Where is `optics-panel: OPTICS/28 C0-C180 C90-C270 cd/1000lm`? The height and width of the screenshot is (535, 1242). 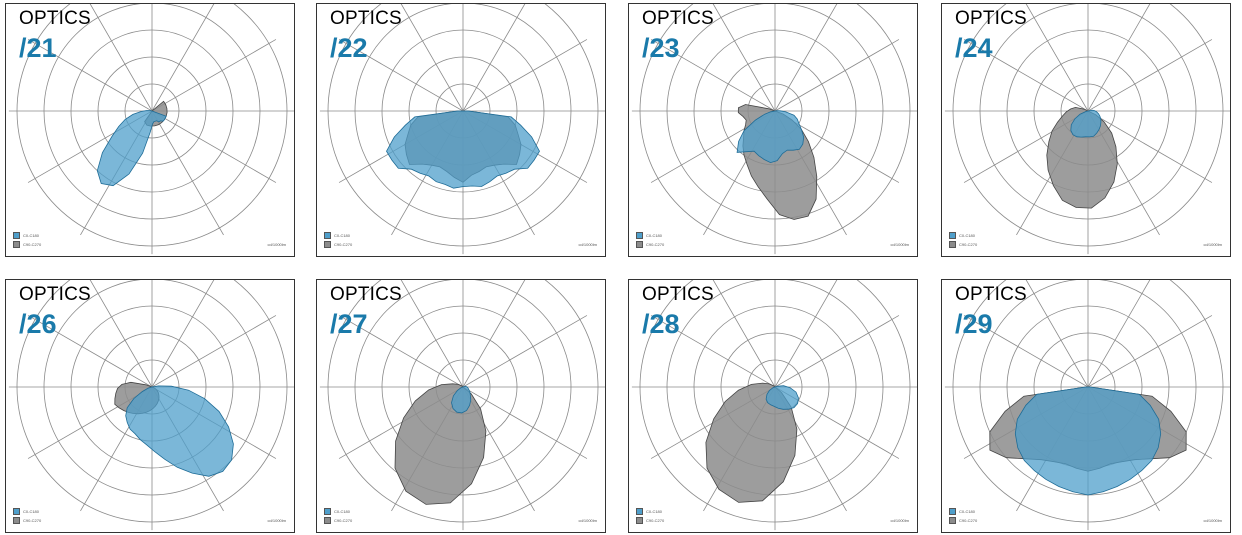
optics-panel: OPTICS/28 C0-C180 C90-C270 cd/1000lm is located at coordinates (773, 406).